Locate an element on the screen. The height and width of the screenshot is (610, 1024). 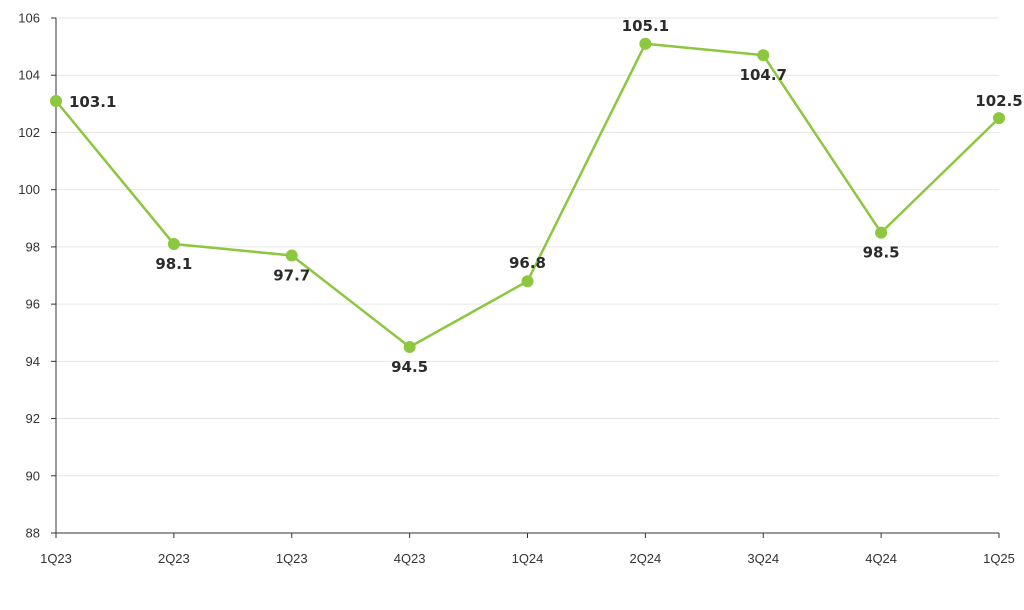
data-label: 97.7 is located at coordinates (291, 275).